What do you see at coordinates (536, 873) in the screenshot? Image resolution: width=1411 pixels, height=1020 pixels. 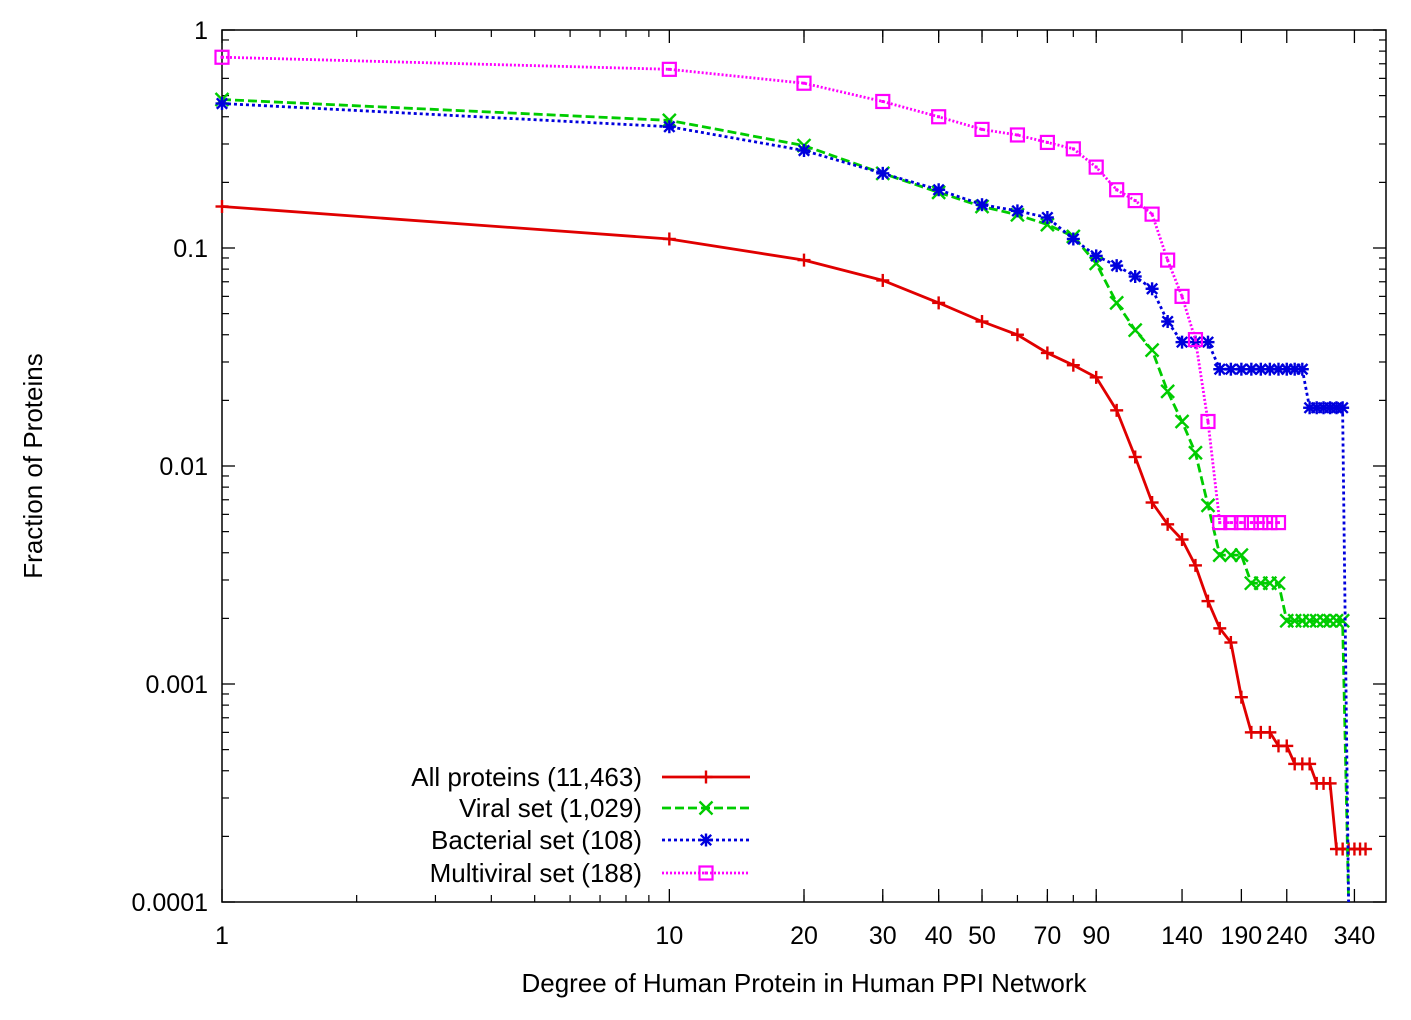 I see `legend-label: Multiviral set (188)` at bounding box center [536, 873].